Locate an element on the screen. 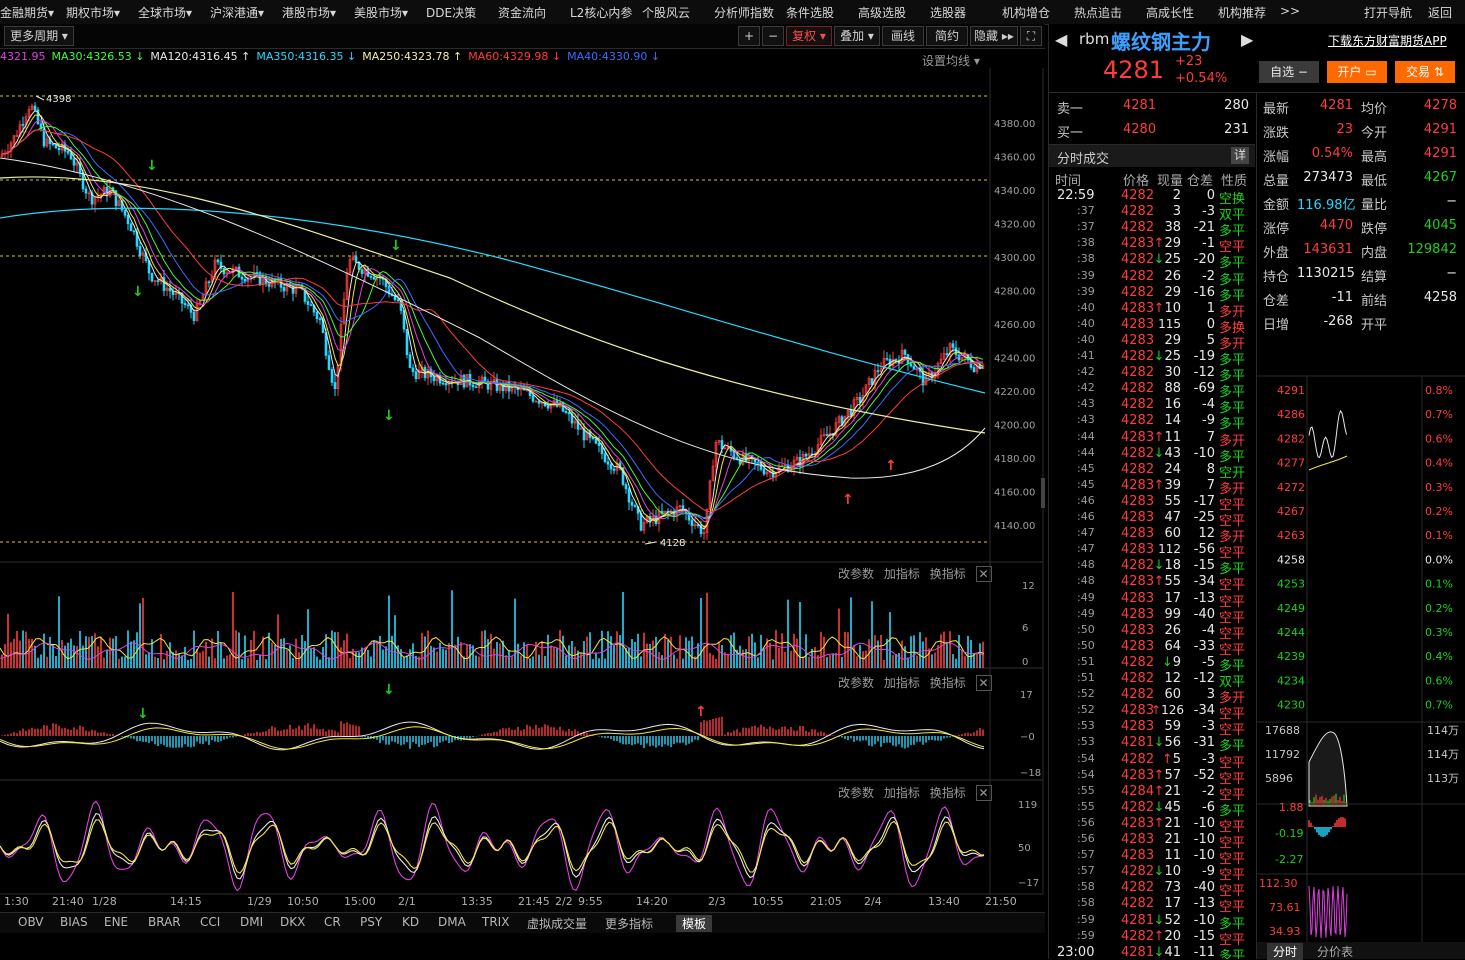 Image resolution: width=1465 pixels, height=960 pixels. expand-icon: ⛶ is located at coordinates (1031, 36).